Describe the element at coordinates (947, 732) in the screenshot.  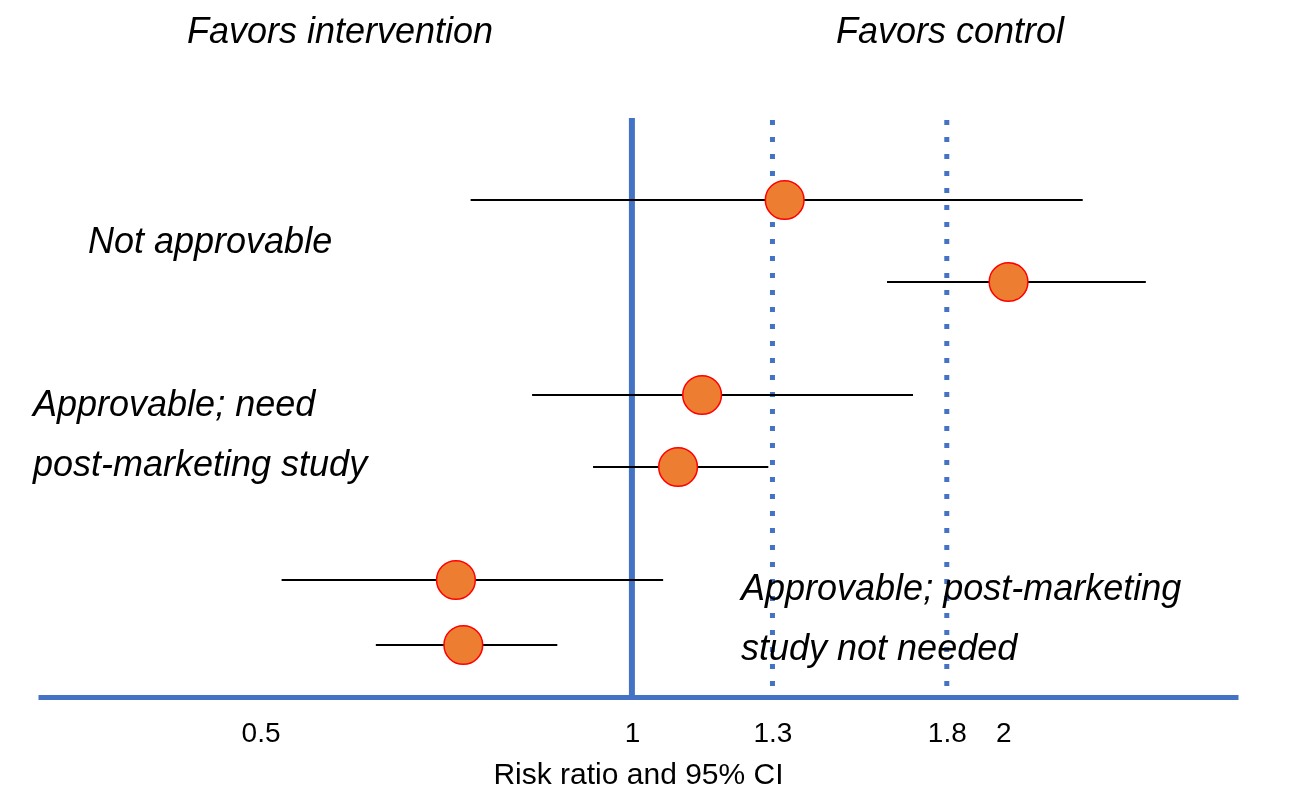
I see `x-tick-label: 1.8` at that location.